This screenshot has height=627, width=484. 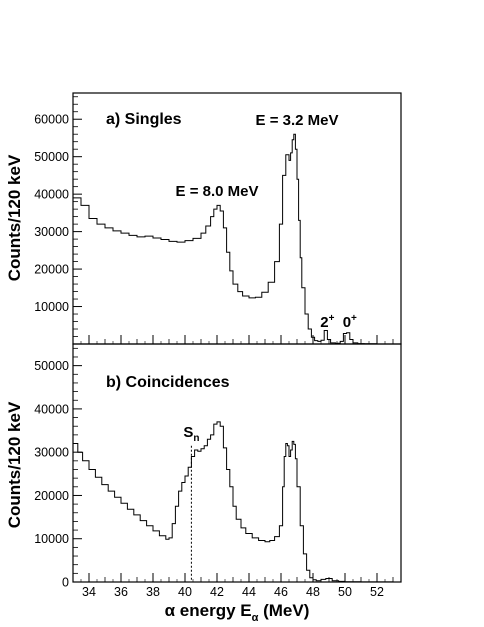 What do you see at coordinates (51, 157) in the screenshot?
I see `singles-ytick-label: 50000` at bounding box center [51, 157].